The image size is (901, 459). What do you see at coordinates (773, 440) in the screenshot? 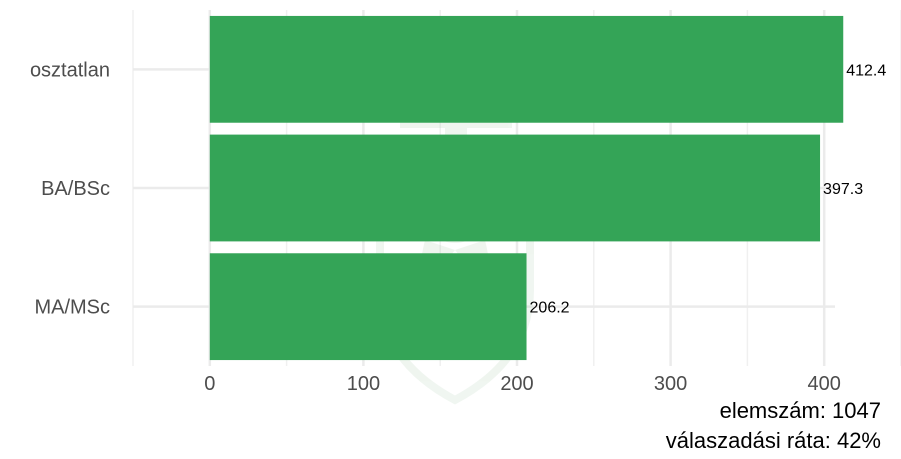
I see `response-rate-caption: válaszadási ráta: 42%` at bounding box center [773, 440].